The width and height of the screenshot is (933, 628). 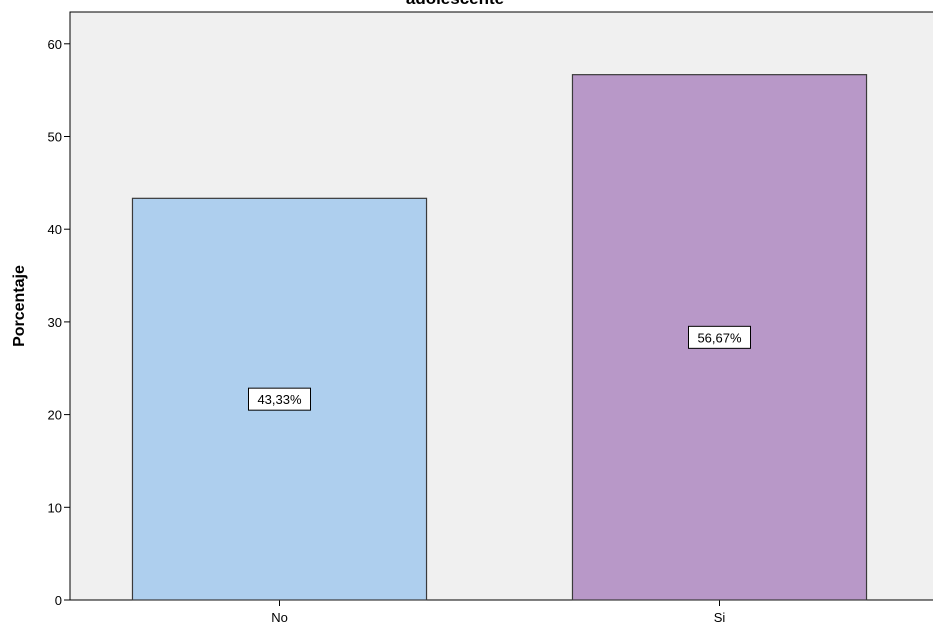 I want to click on y-tick-label: 30, so click(x=55, y=322).